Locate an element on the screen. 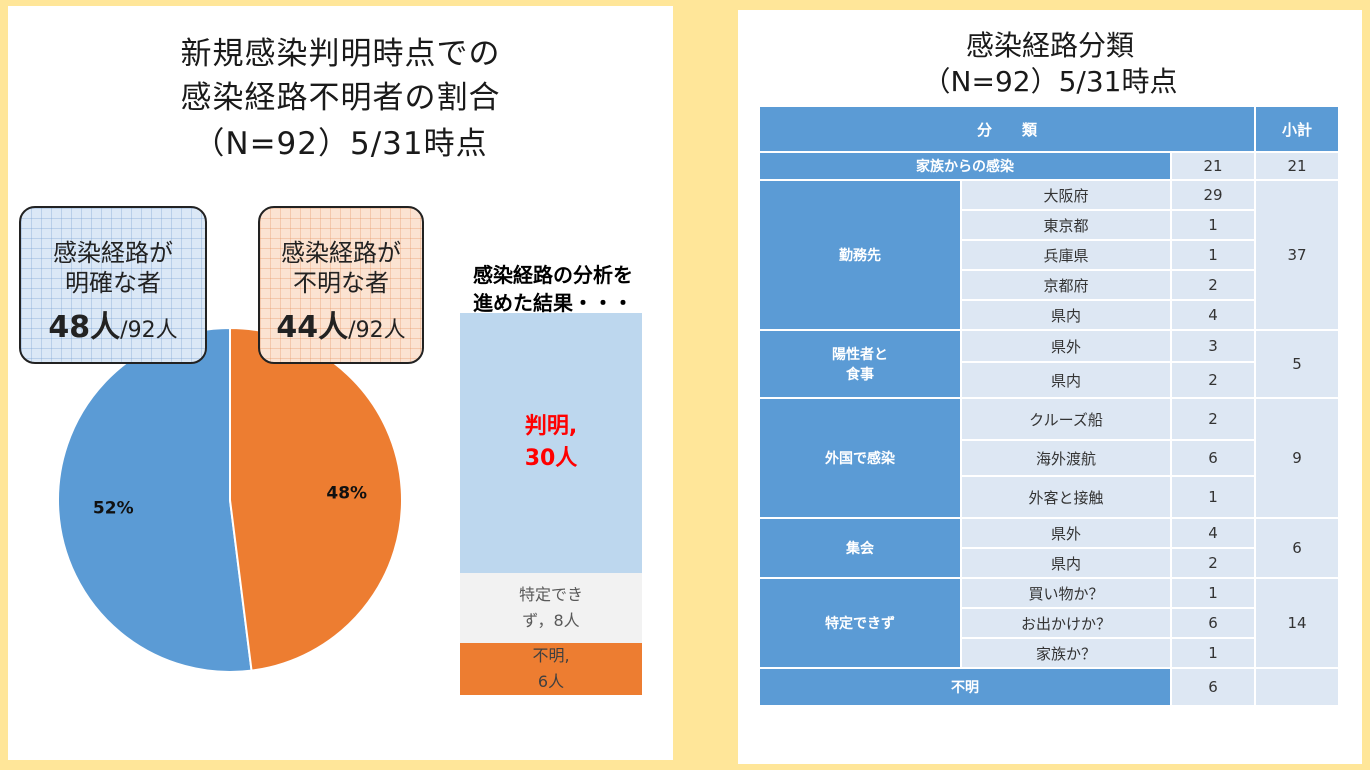 Image resolution: width=1370 pixels, height=770 pixels. callout-clear-line2: 明確な者 is located at coordinates (113, 283).